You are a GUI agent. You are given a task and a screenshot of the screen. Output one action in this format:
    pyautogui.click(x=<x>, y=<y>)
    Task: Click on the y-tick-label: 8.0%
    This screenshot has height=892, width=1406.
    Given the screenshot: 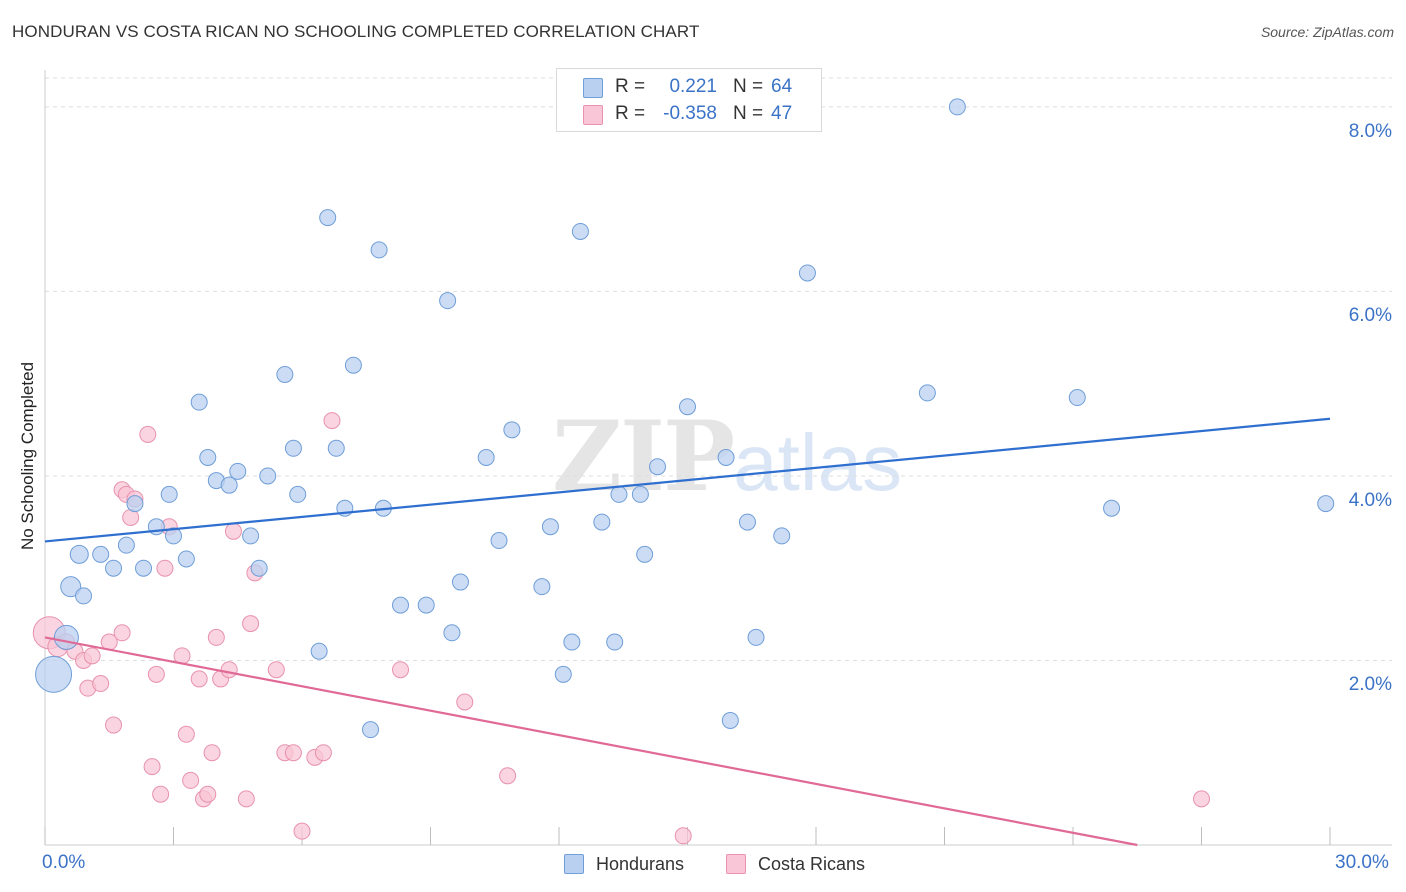 What is the action you would take?
    pyautogui.click(x=1370, y=131)
    